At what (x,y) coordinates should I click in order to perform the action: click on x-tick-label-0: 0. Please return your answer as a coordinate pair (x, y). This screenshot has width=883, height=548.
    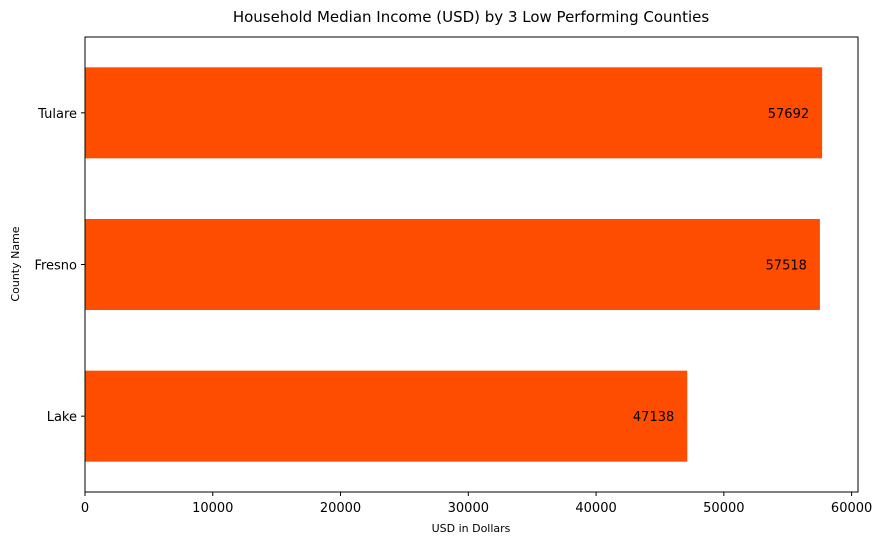
    Looking at the image, I should click on (85, 508).